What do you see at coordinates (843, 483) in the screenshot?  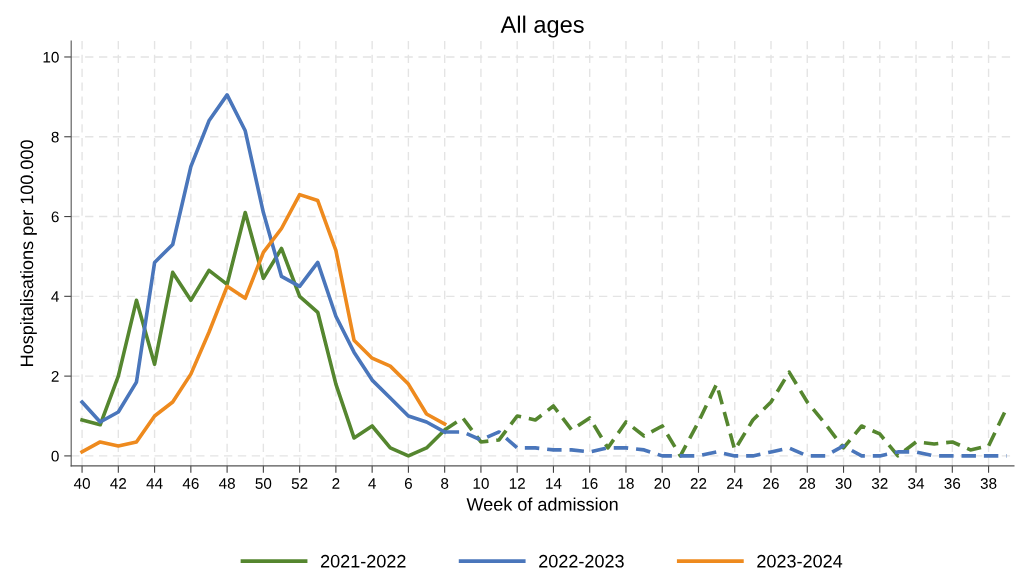 I see `x-tick-label: 30` at bounding box center [843, 483].